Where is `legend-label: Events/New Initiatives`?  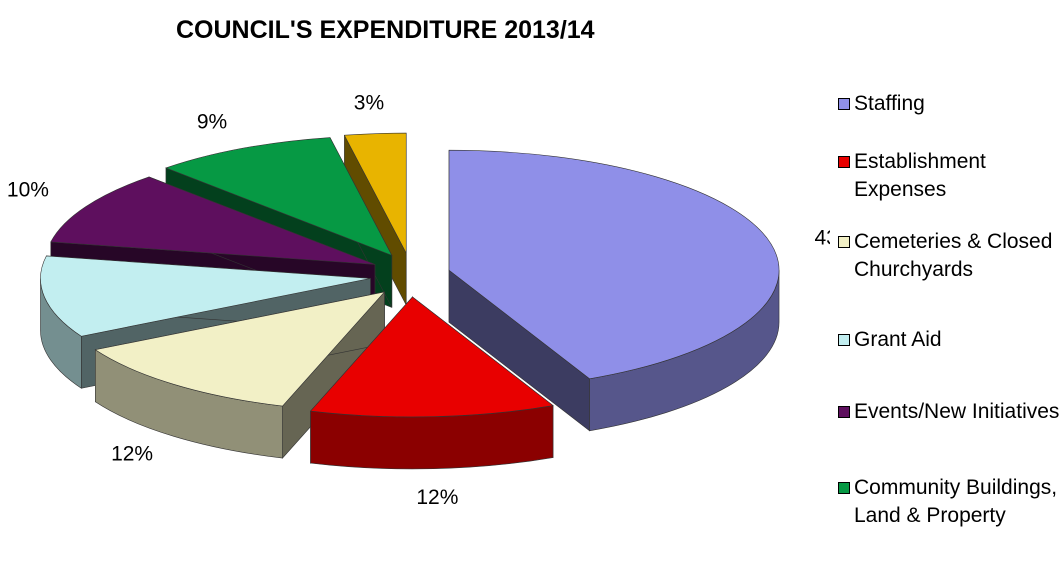
legend-label: Events/New Initiatives is located at coordinates (957, 411).